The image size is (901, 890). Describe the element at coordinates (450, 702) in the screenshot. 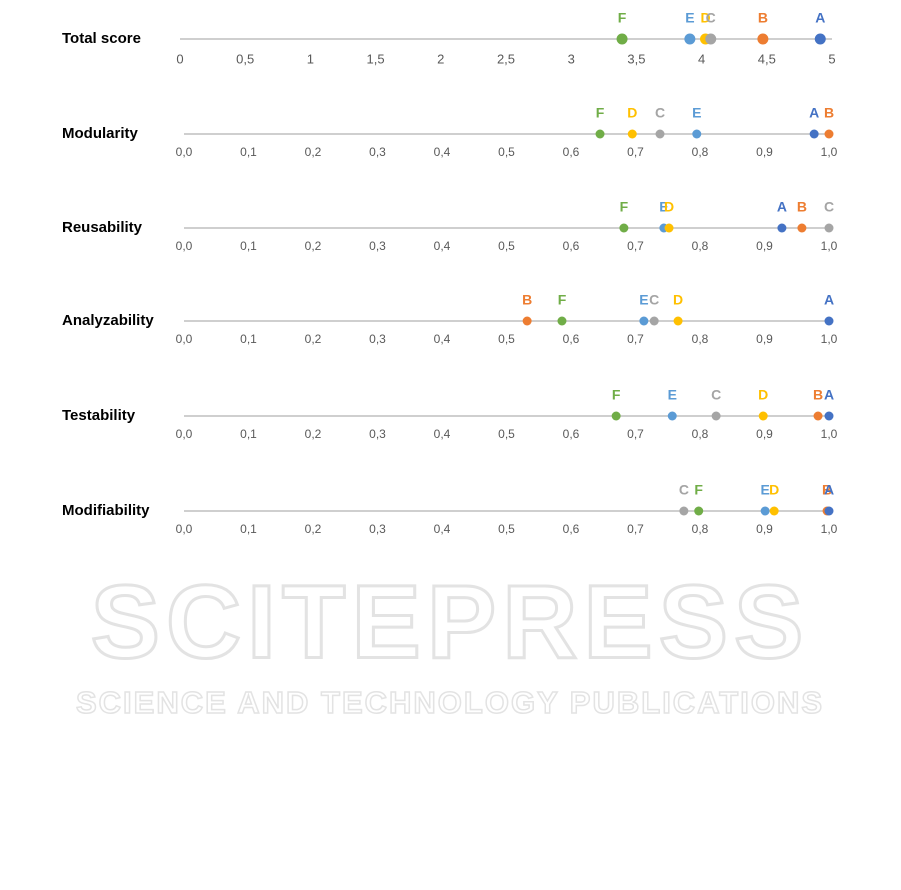

I see `watermark-subtitle: SCIENCE AND TECHNOLOGY PUBLICATIONS` at that location.